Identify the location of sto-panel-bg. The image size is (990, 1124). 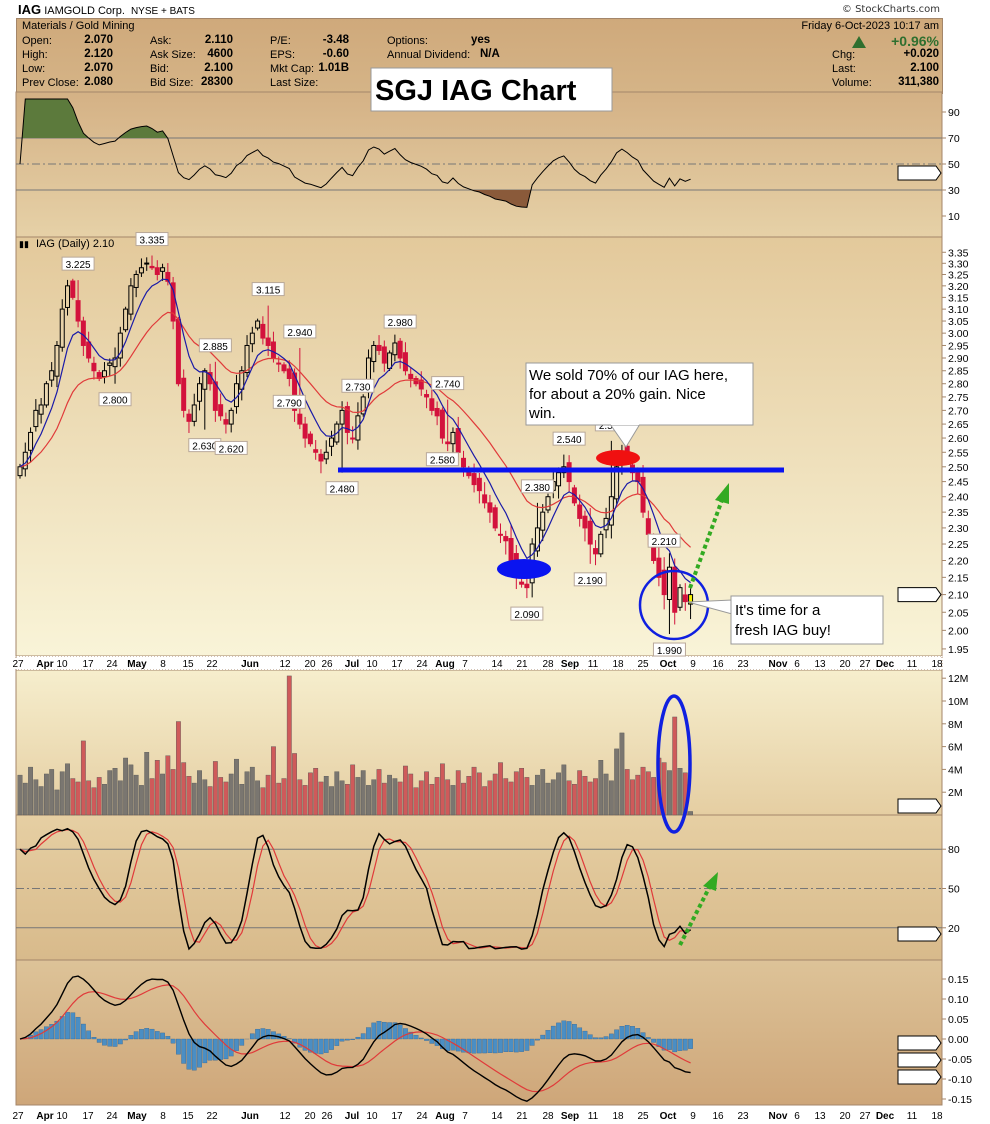
(479, 887).